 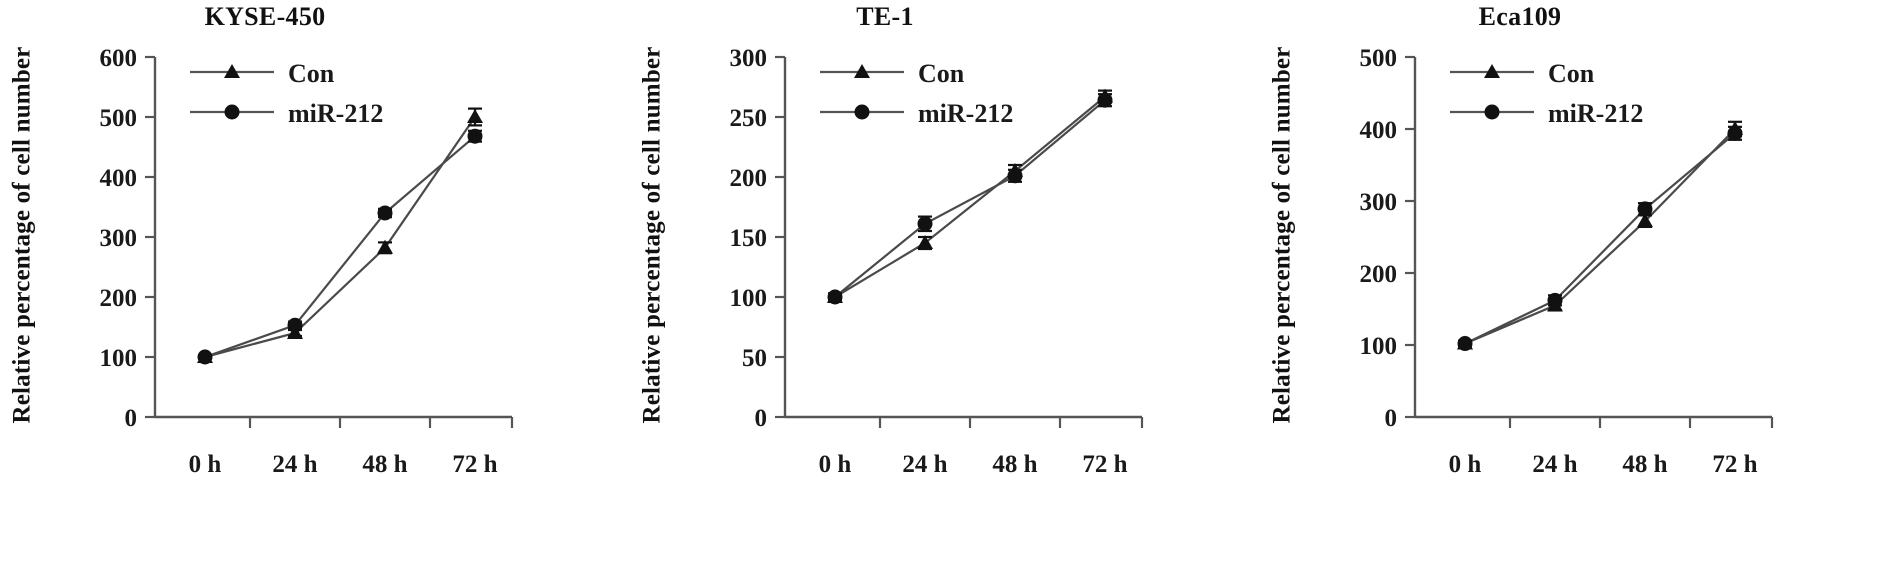 What do you see at coordinates (1520, 16) in the screenshot?
I see `panel-title-eca109: Eca109` at bounding box center [1520, 16].